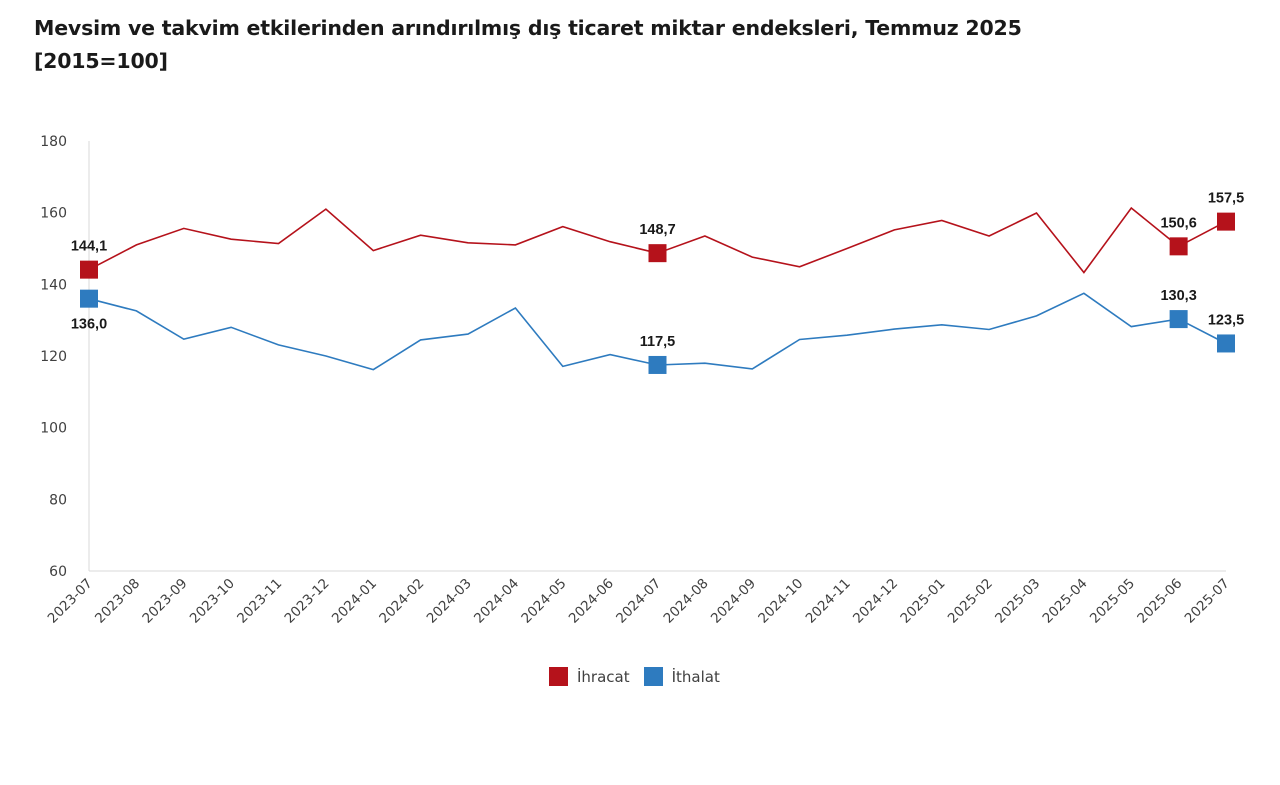 The image size is (1280, 785). I want to click on x-tick-label: 2024-07, so click(638, 601).